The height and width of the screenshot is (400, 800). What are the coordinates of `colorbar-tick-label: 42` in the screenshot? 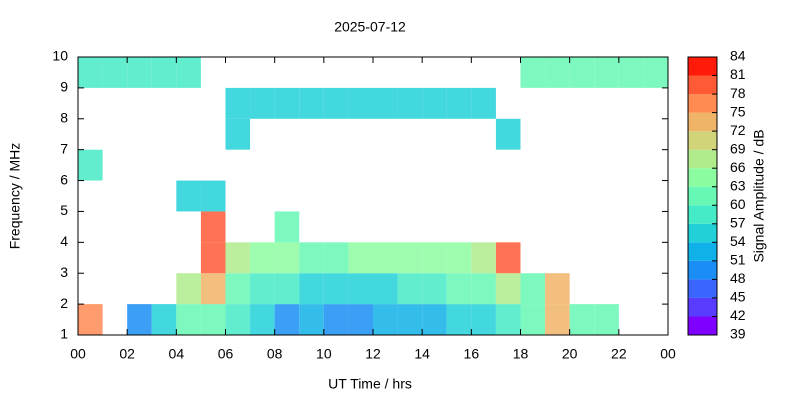 It's located at (738, 315).